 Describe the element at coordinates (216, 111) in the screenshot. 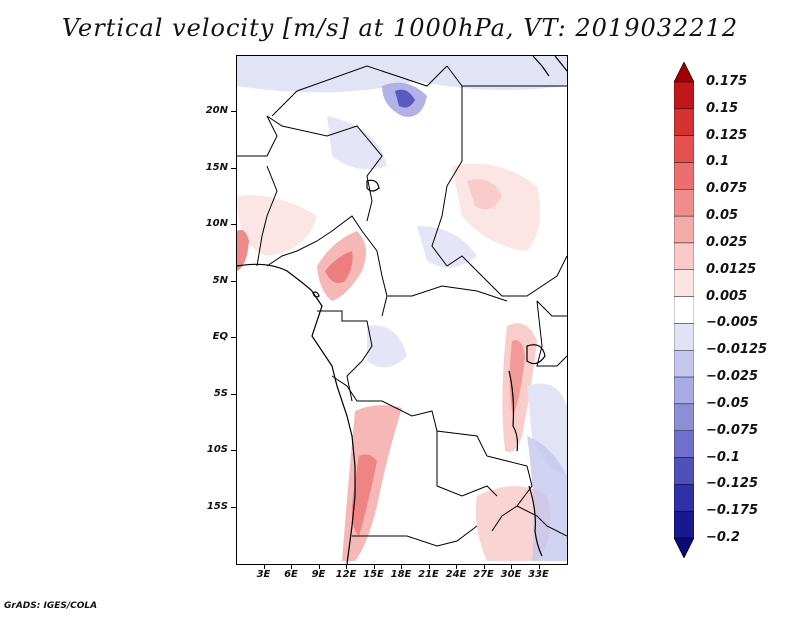

I see `lat-tick-label: 20N` at that location.